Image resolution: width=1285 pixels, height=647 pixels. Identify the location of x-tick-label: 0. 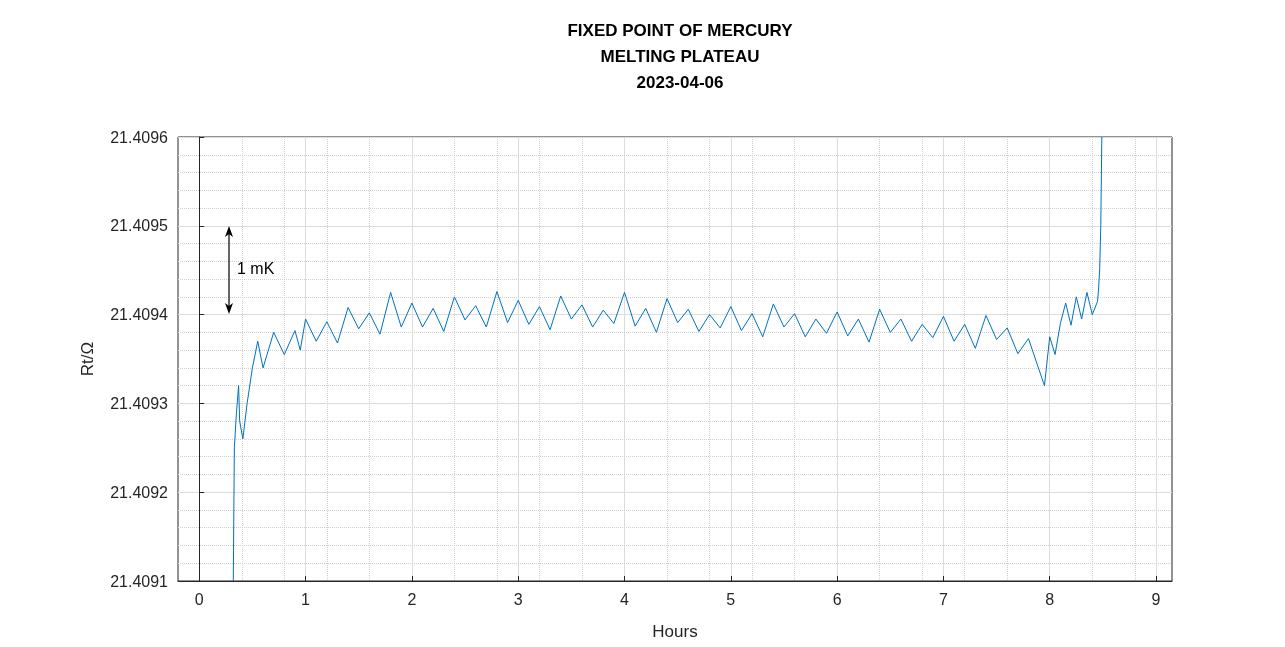
(199, 599).